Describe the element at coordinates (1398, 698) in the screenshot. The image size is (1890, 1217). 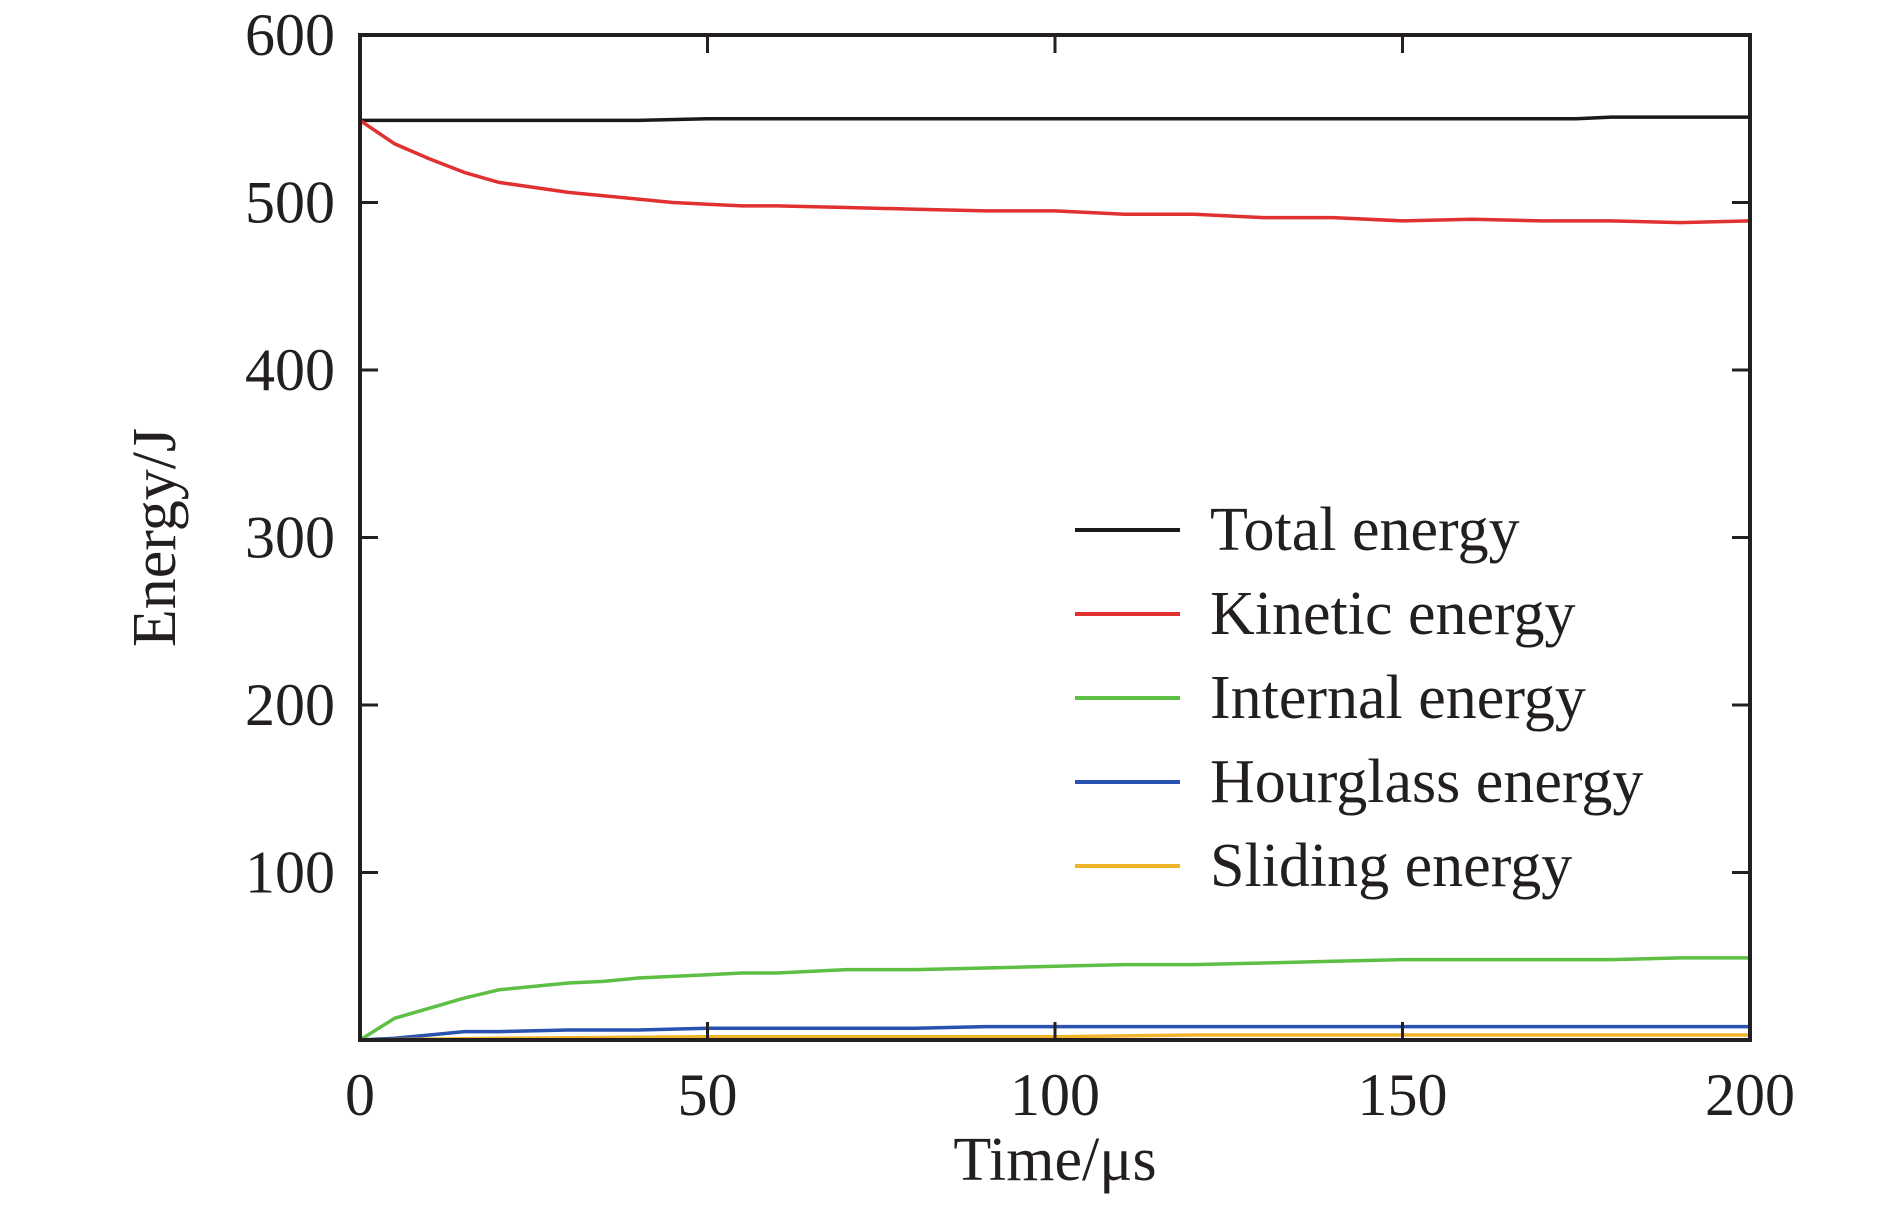
I see `legend-label: Internal energy` at that location.